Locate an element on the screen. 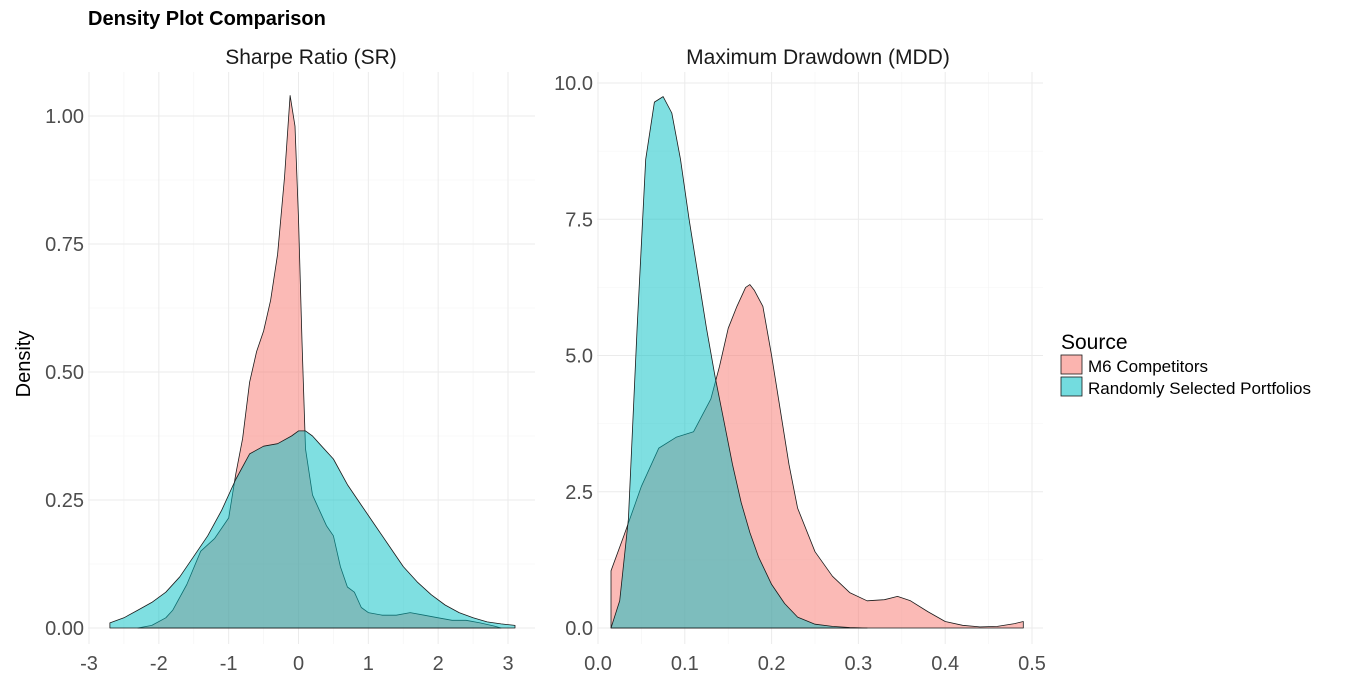 The image size is (1351, 680). x-tick-label: 0.1 is located at coordinates (685, 664).